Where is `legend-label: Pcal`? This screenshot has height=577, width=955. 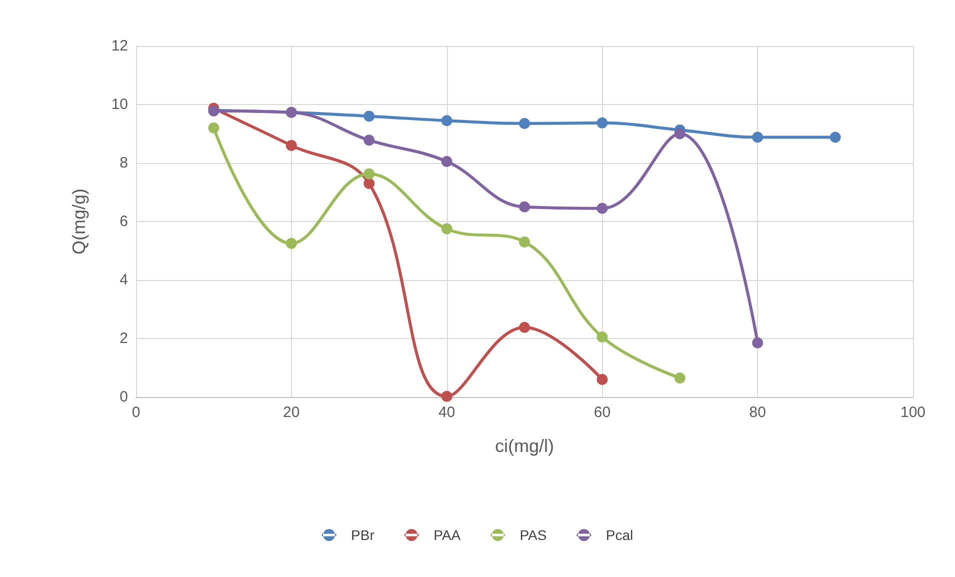 legend-label: Pcal is located at coordinates (620, 535).